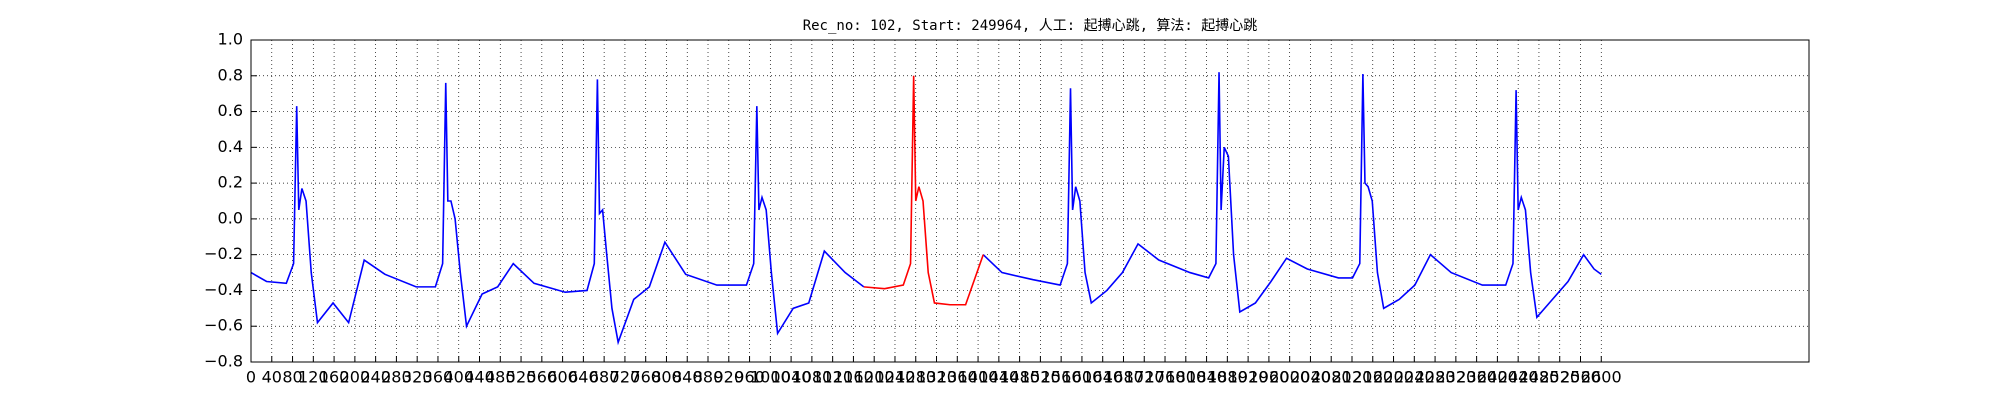  I want to click on x-tick-label: 1040, so click(791, 377).